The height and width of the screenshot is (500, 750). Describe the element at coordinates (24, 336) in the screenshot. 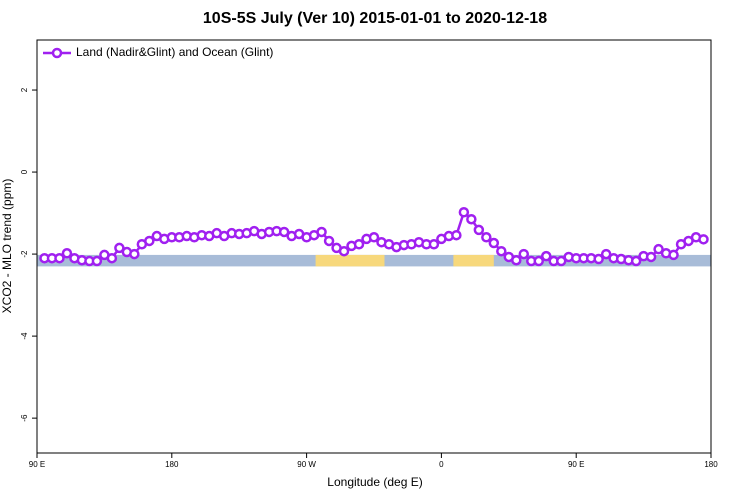

I see `y-tick-label: -4` at that location.